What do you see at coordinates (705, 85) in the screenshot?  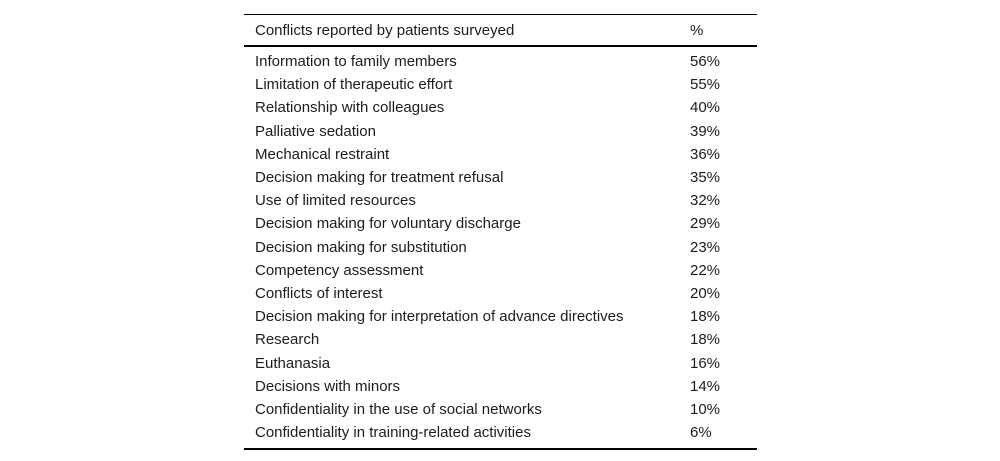 I see `row-value: 55%` at bounding box center [705, 85].